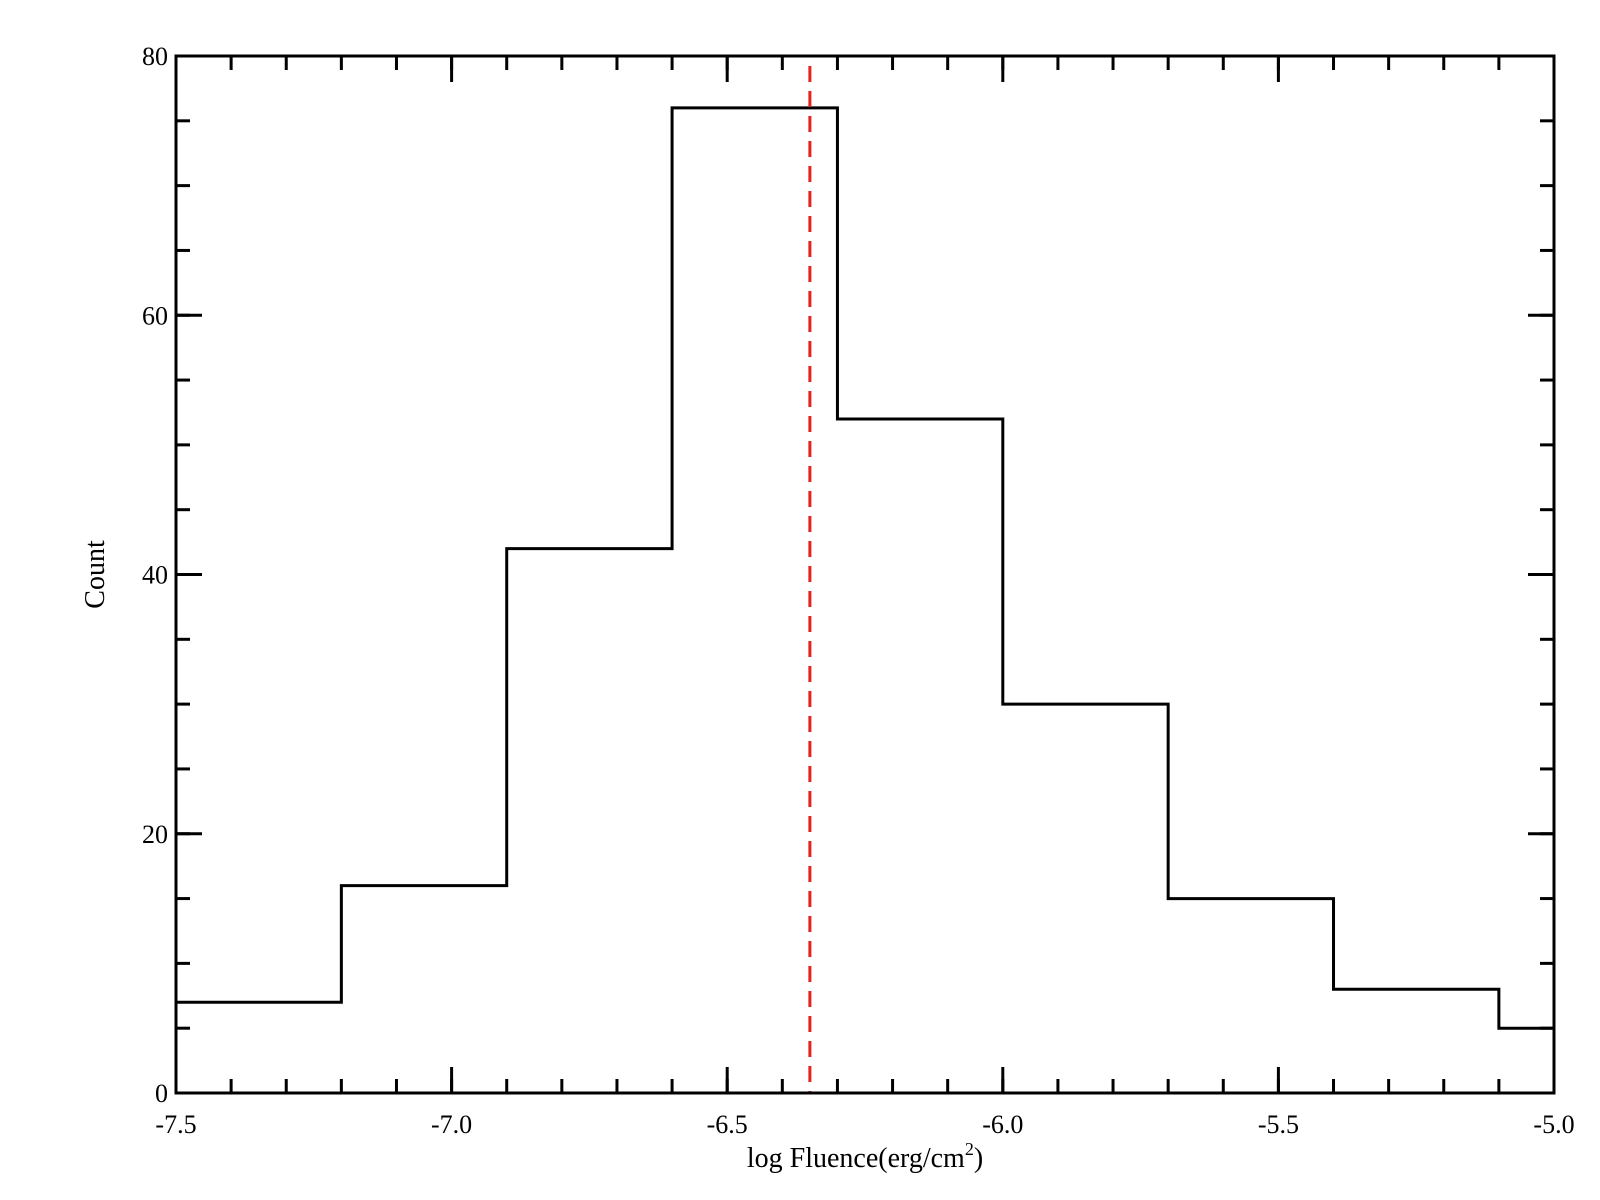  Describe the element at coordinates (969, 1149) in the screenshot. I see `x-axis-title-superscript: 2` at that location.